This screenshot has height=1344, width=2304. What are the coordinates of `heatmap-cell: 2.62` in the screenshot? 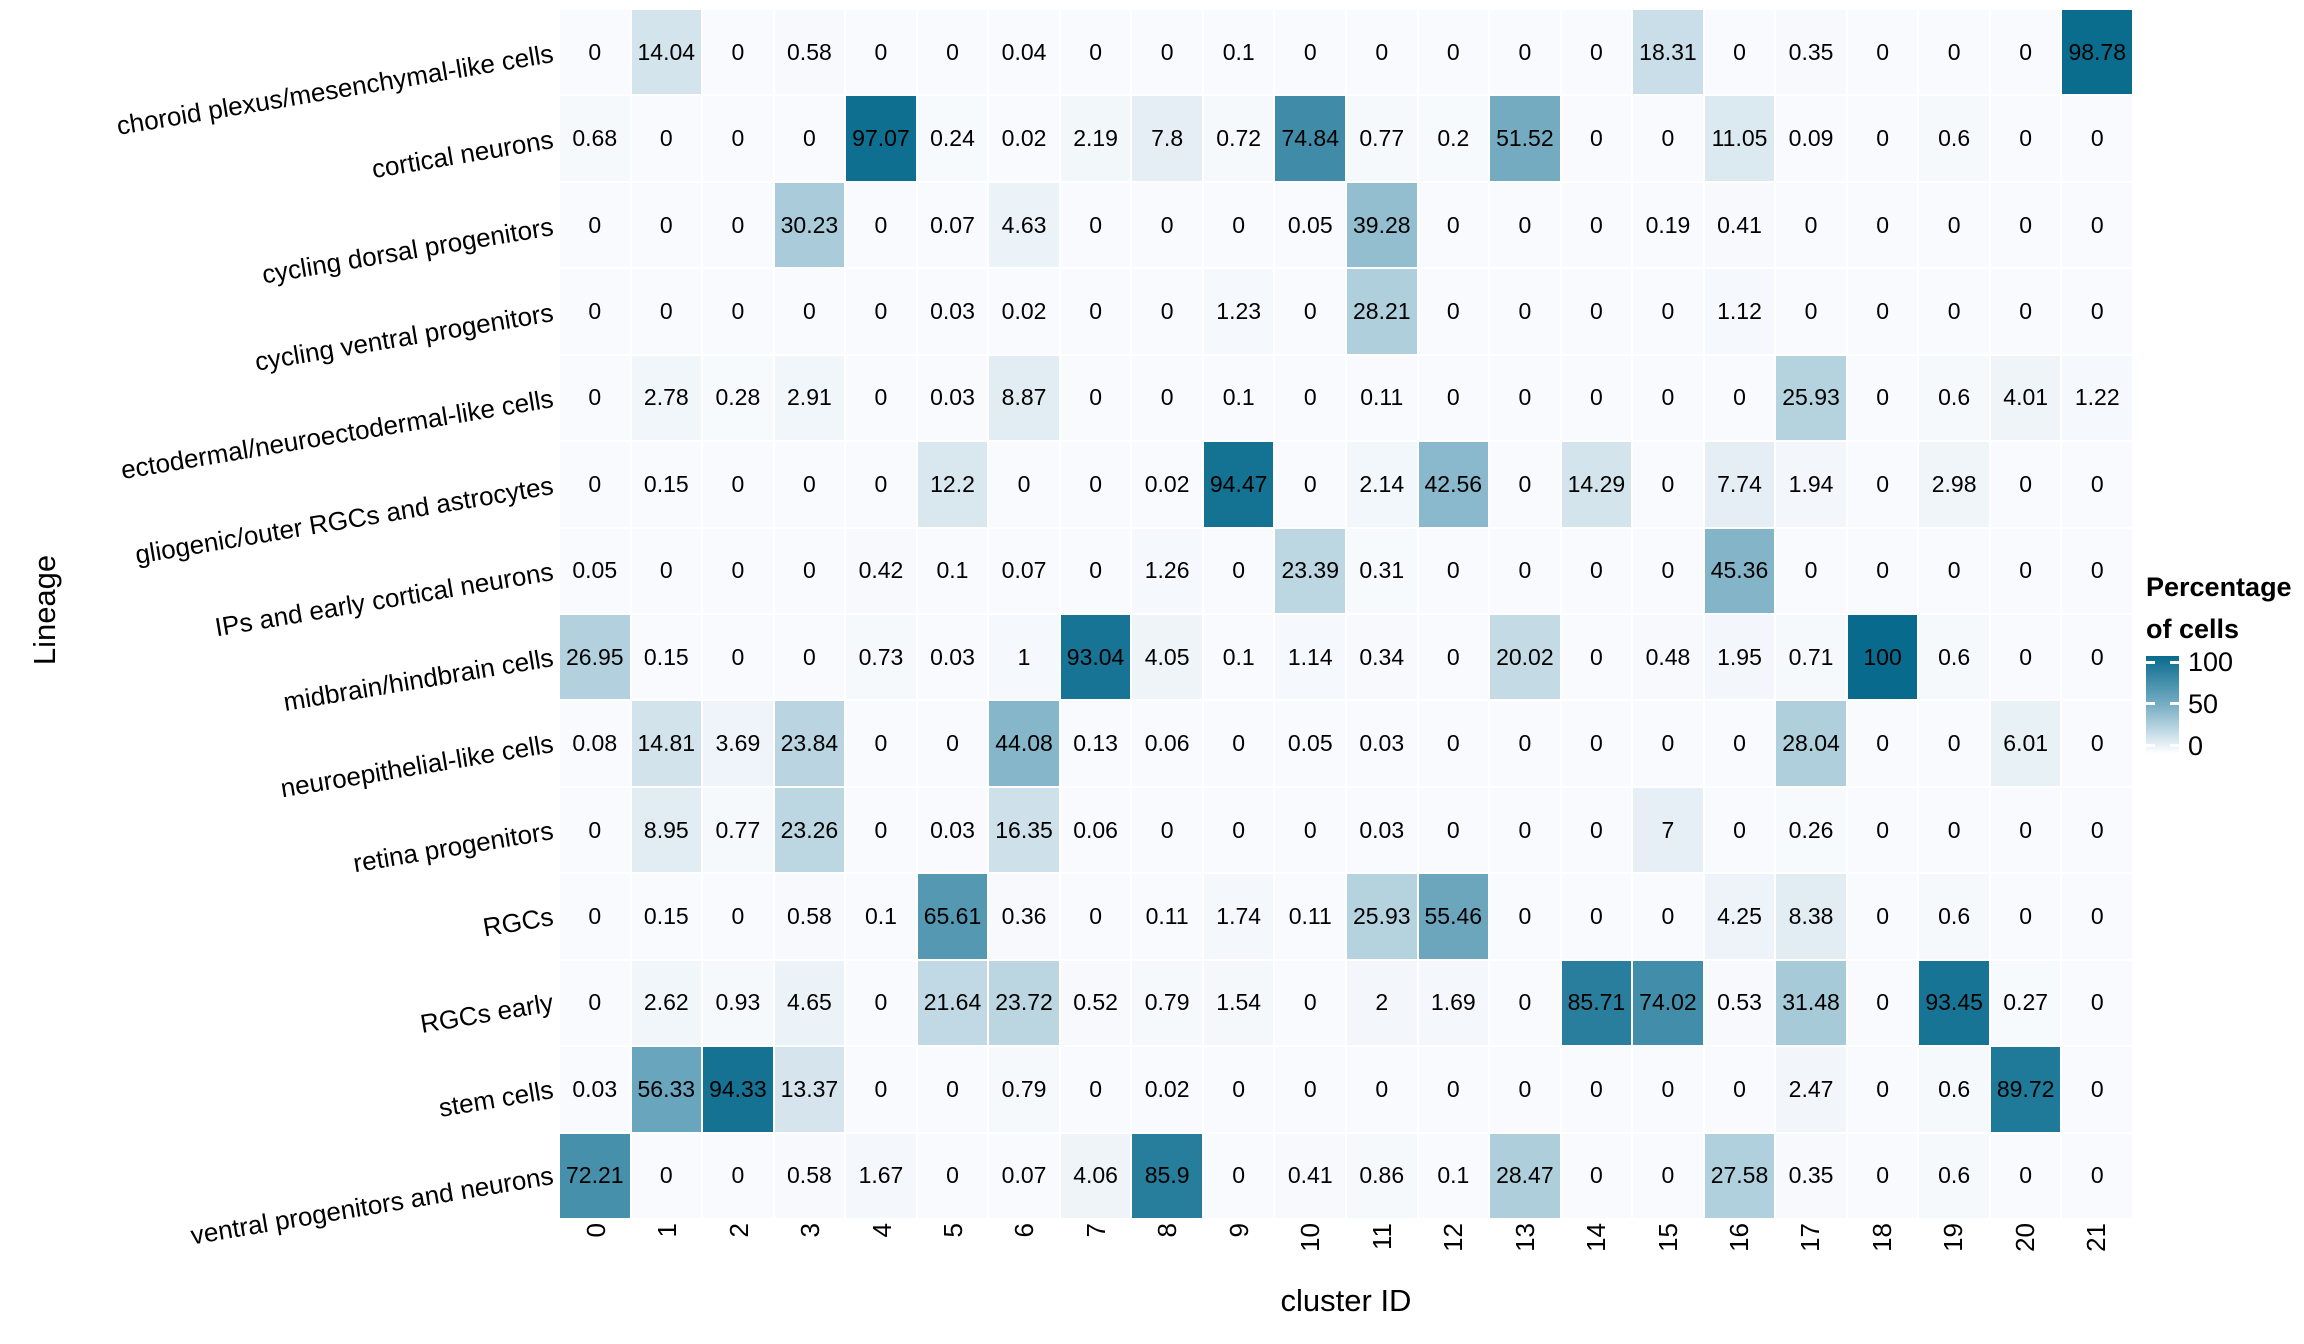 It's located at (666, 1003).